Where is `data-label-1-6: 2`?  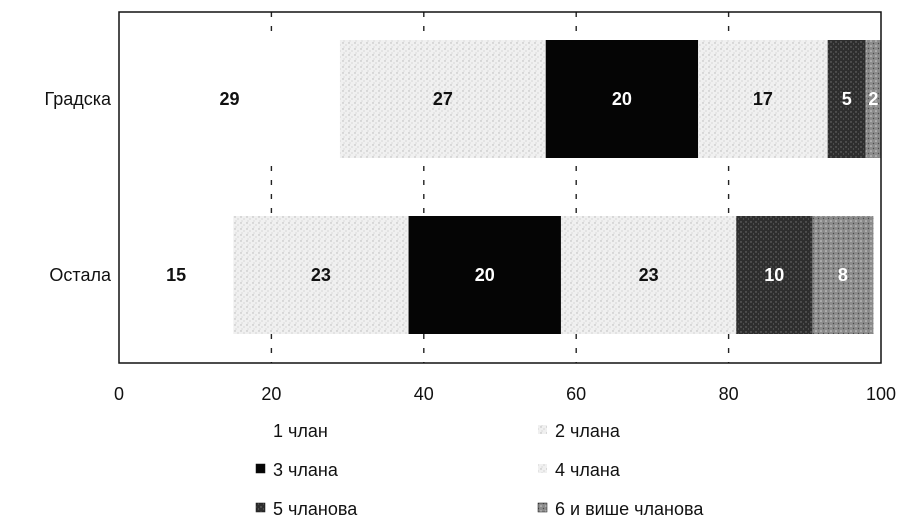
data-label-1-6: 2 is located at coordinates (873, 99).